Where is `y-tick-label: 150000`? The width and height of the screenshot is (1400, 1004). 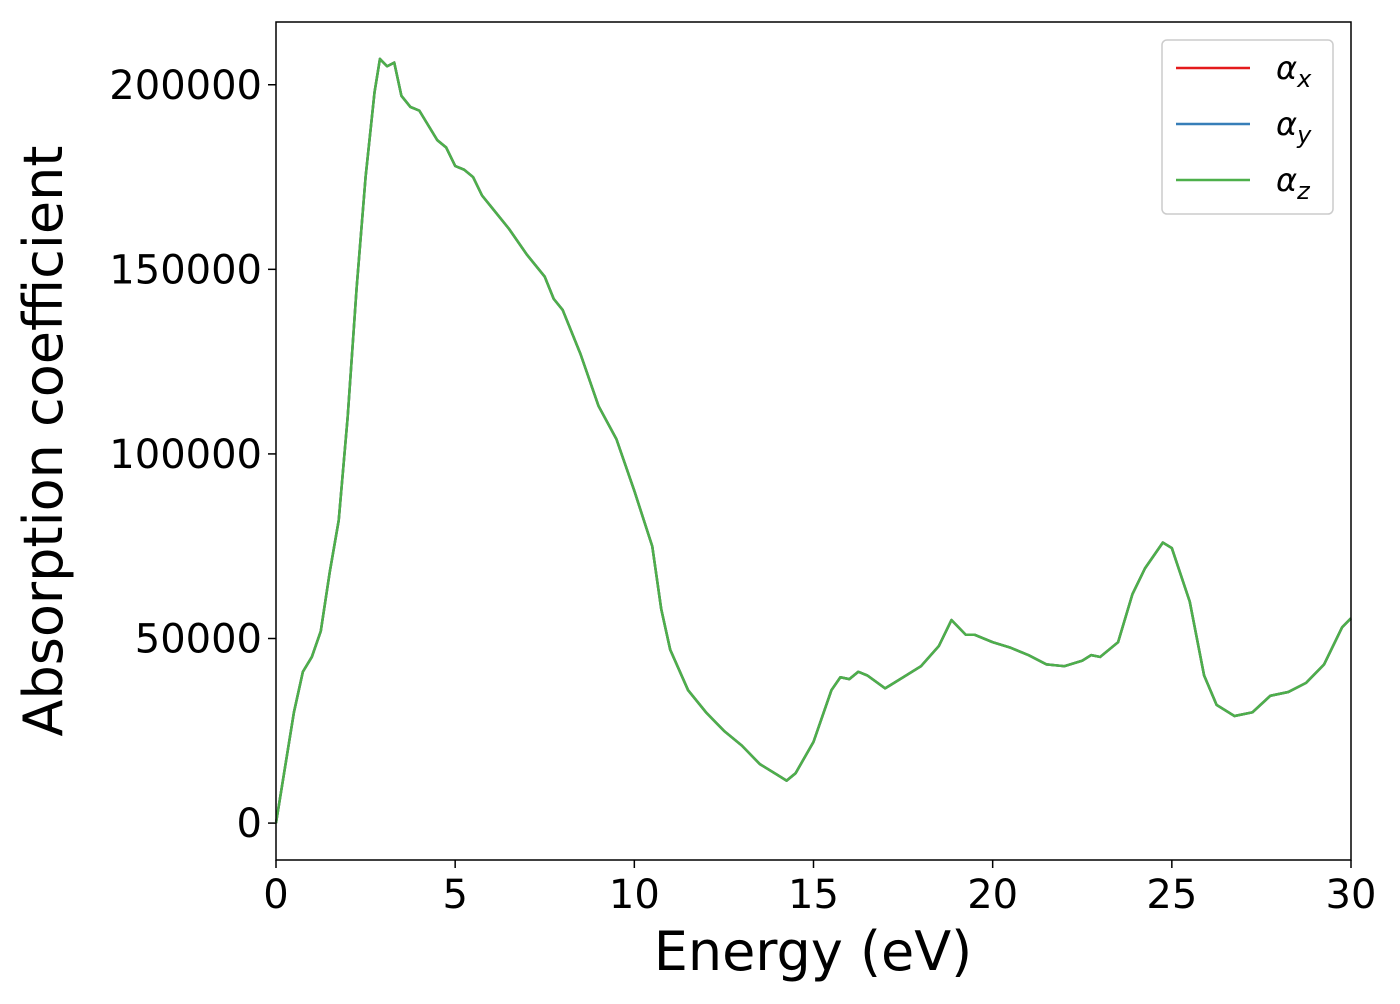 y-tick-label: 150000 is located at coordinates (185, 270).